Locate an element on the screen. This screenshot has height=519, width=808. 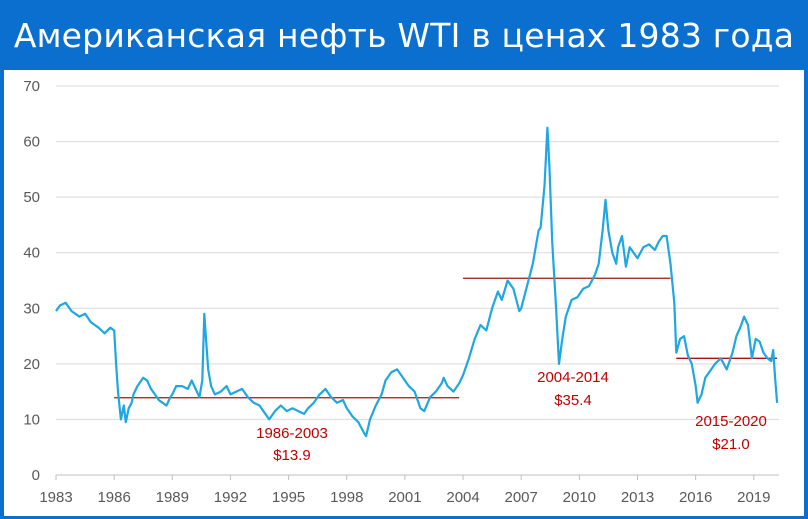
x-tick-label: 1989 is located at coordinates (172, 497).